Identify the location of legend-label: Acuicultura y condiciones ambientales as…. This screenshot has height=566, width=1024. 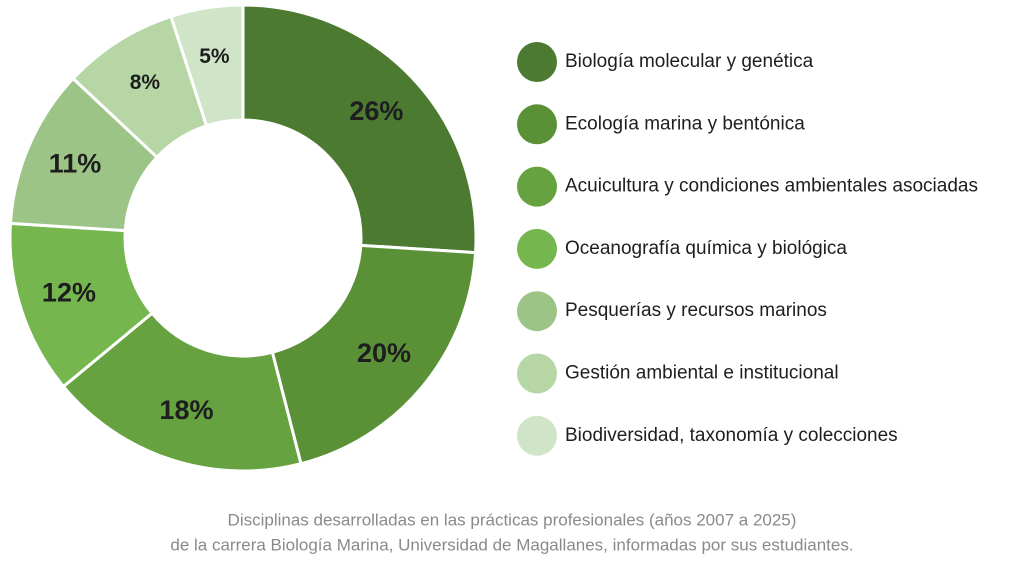
(771, 186).